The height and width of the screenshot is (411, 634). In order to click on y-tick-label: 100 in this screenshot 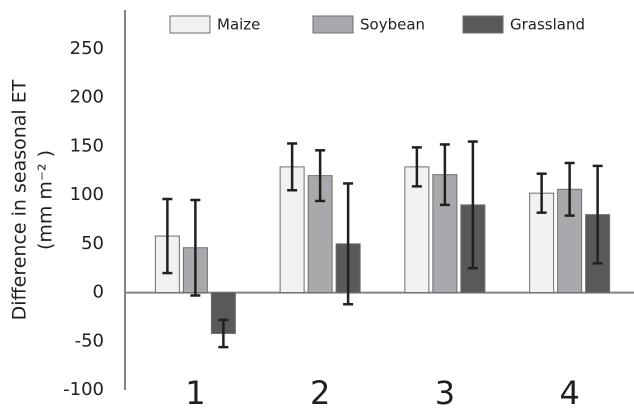, I will do `click(87, 194)`.